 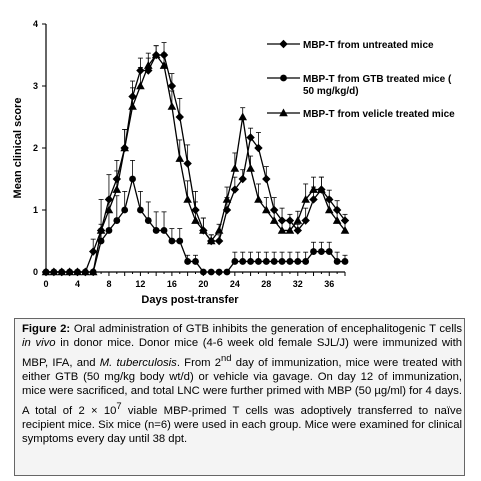 What do you see at coordinates (226, 357) in the screenshot?
I see `caption-sup-1: nd` at bounding box center [226, 357].